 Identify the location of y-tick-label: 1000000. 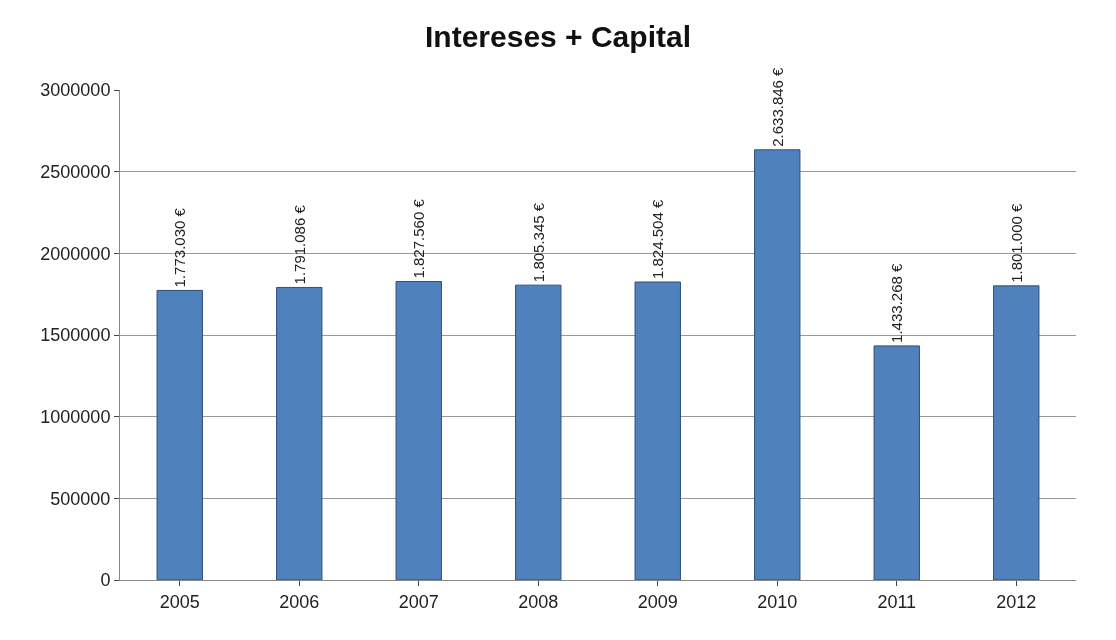
(75, 416).